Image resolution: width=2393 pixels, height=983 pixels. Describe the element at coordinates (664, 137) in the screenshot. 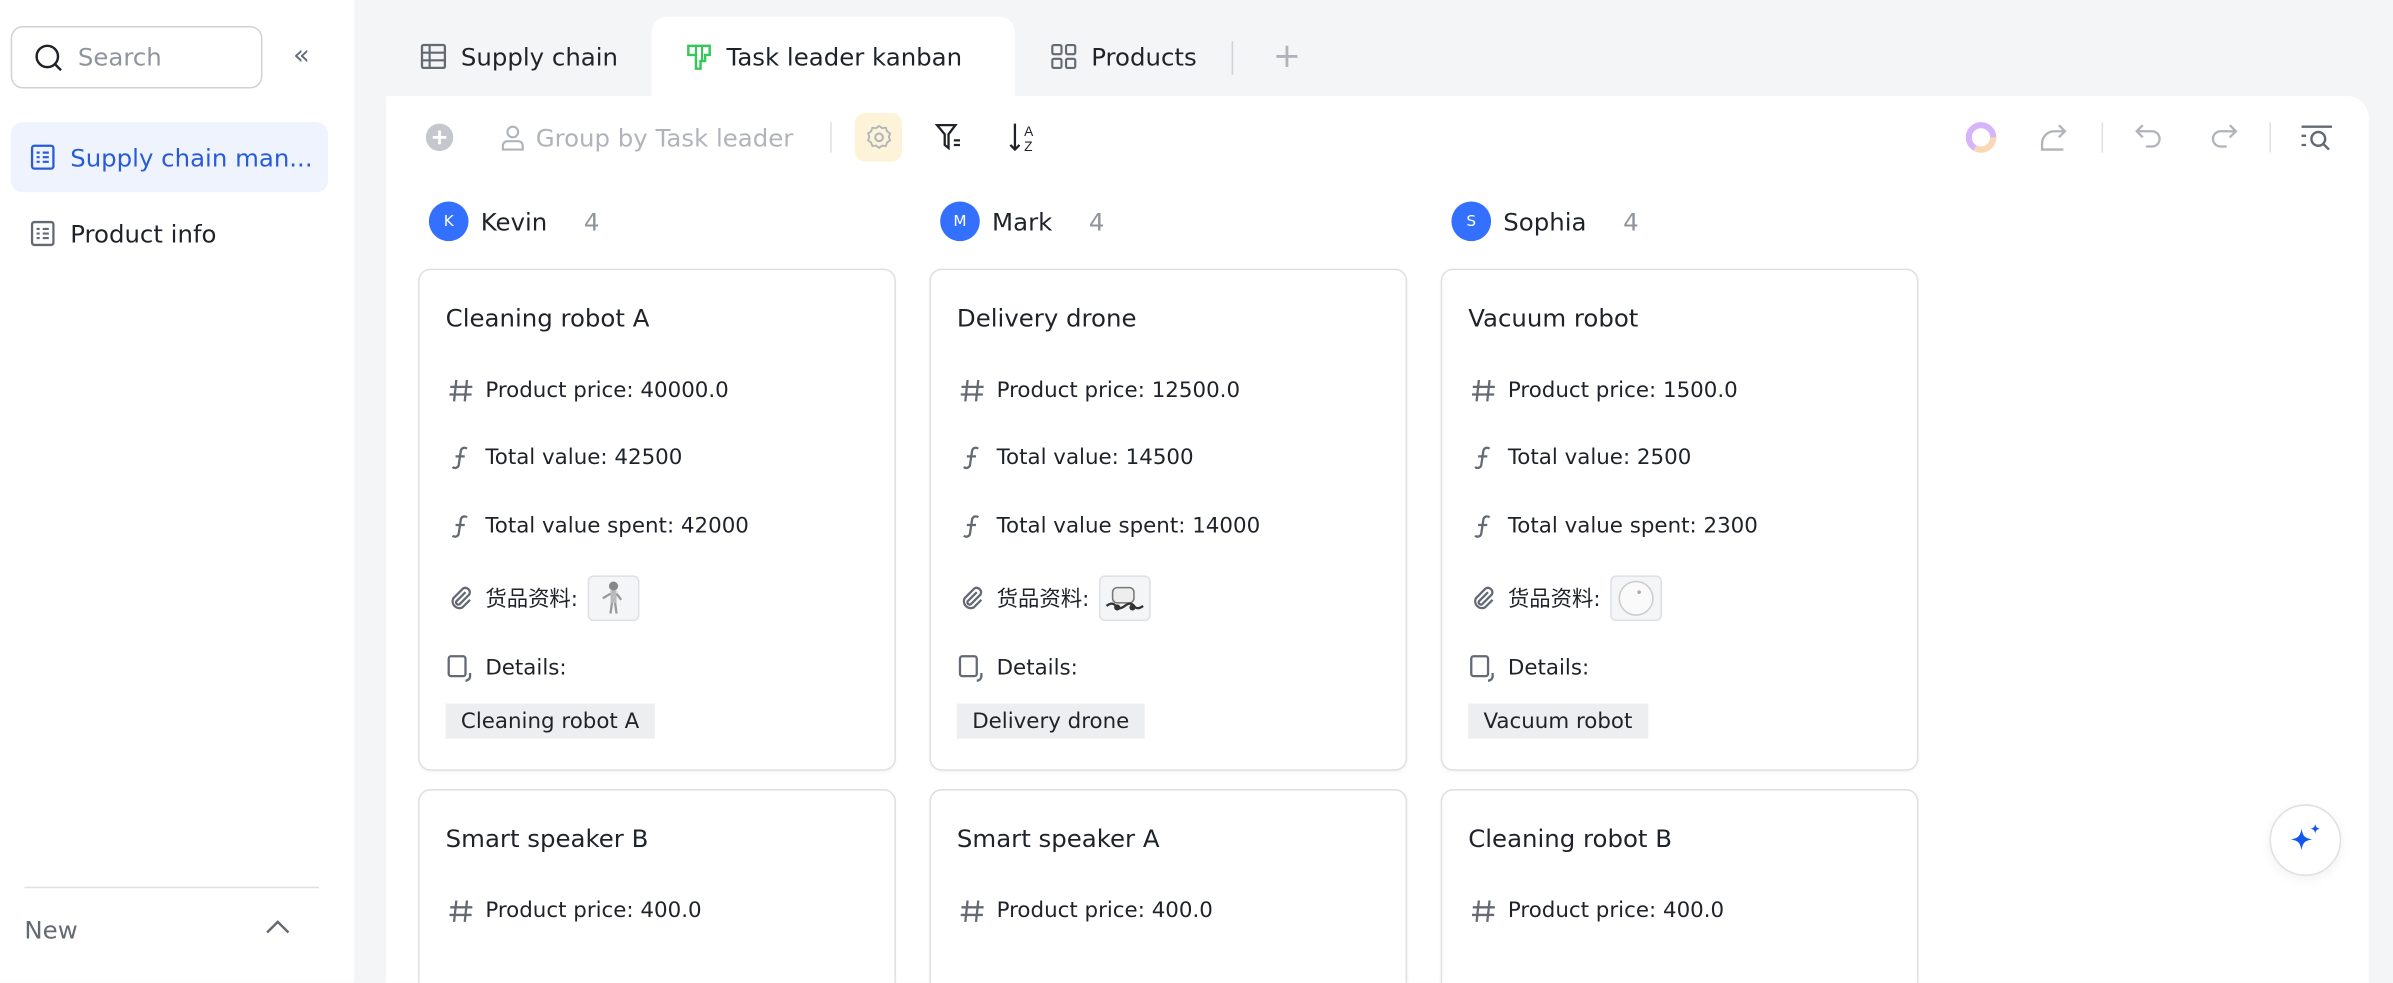

I see `group-by-label: Group by Task leader` at that location.